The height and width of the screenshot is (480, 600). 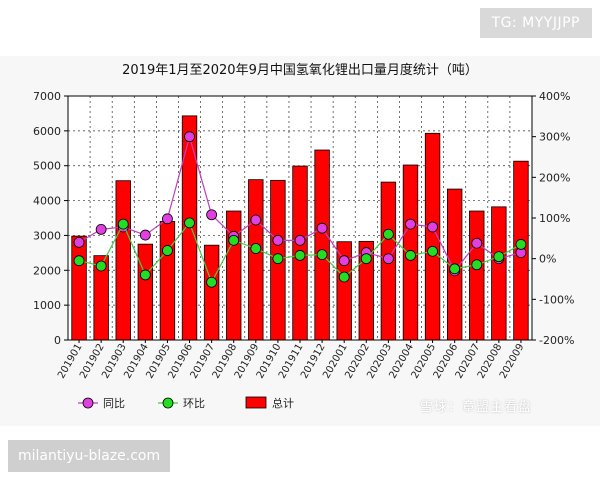 I want to click on point-环比-201905, so click(x=167, y=250).